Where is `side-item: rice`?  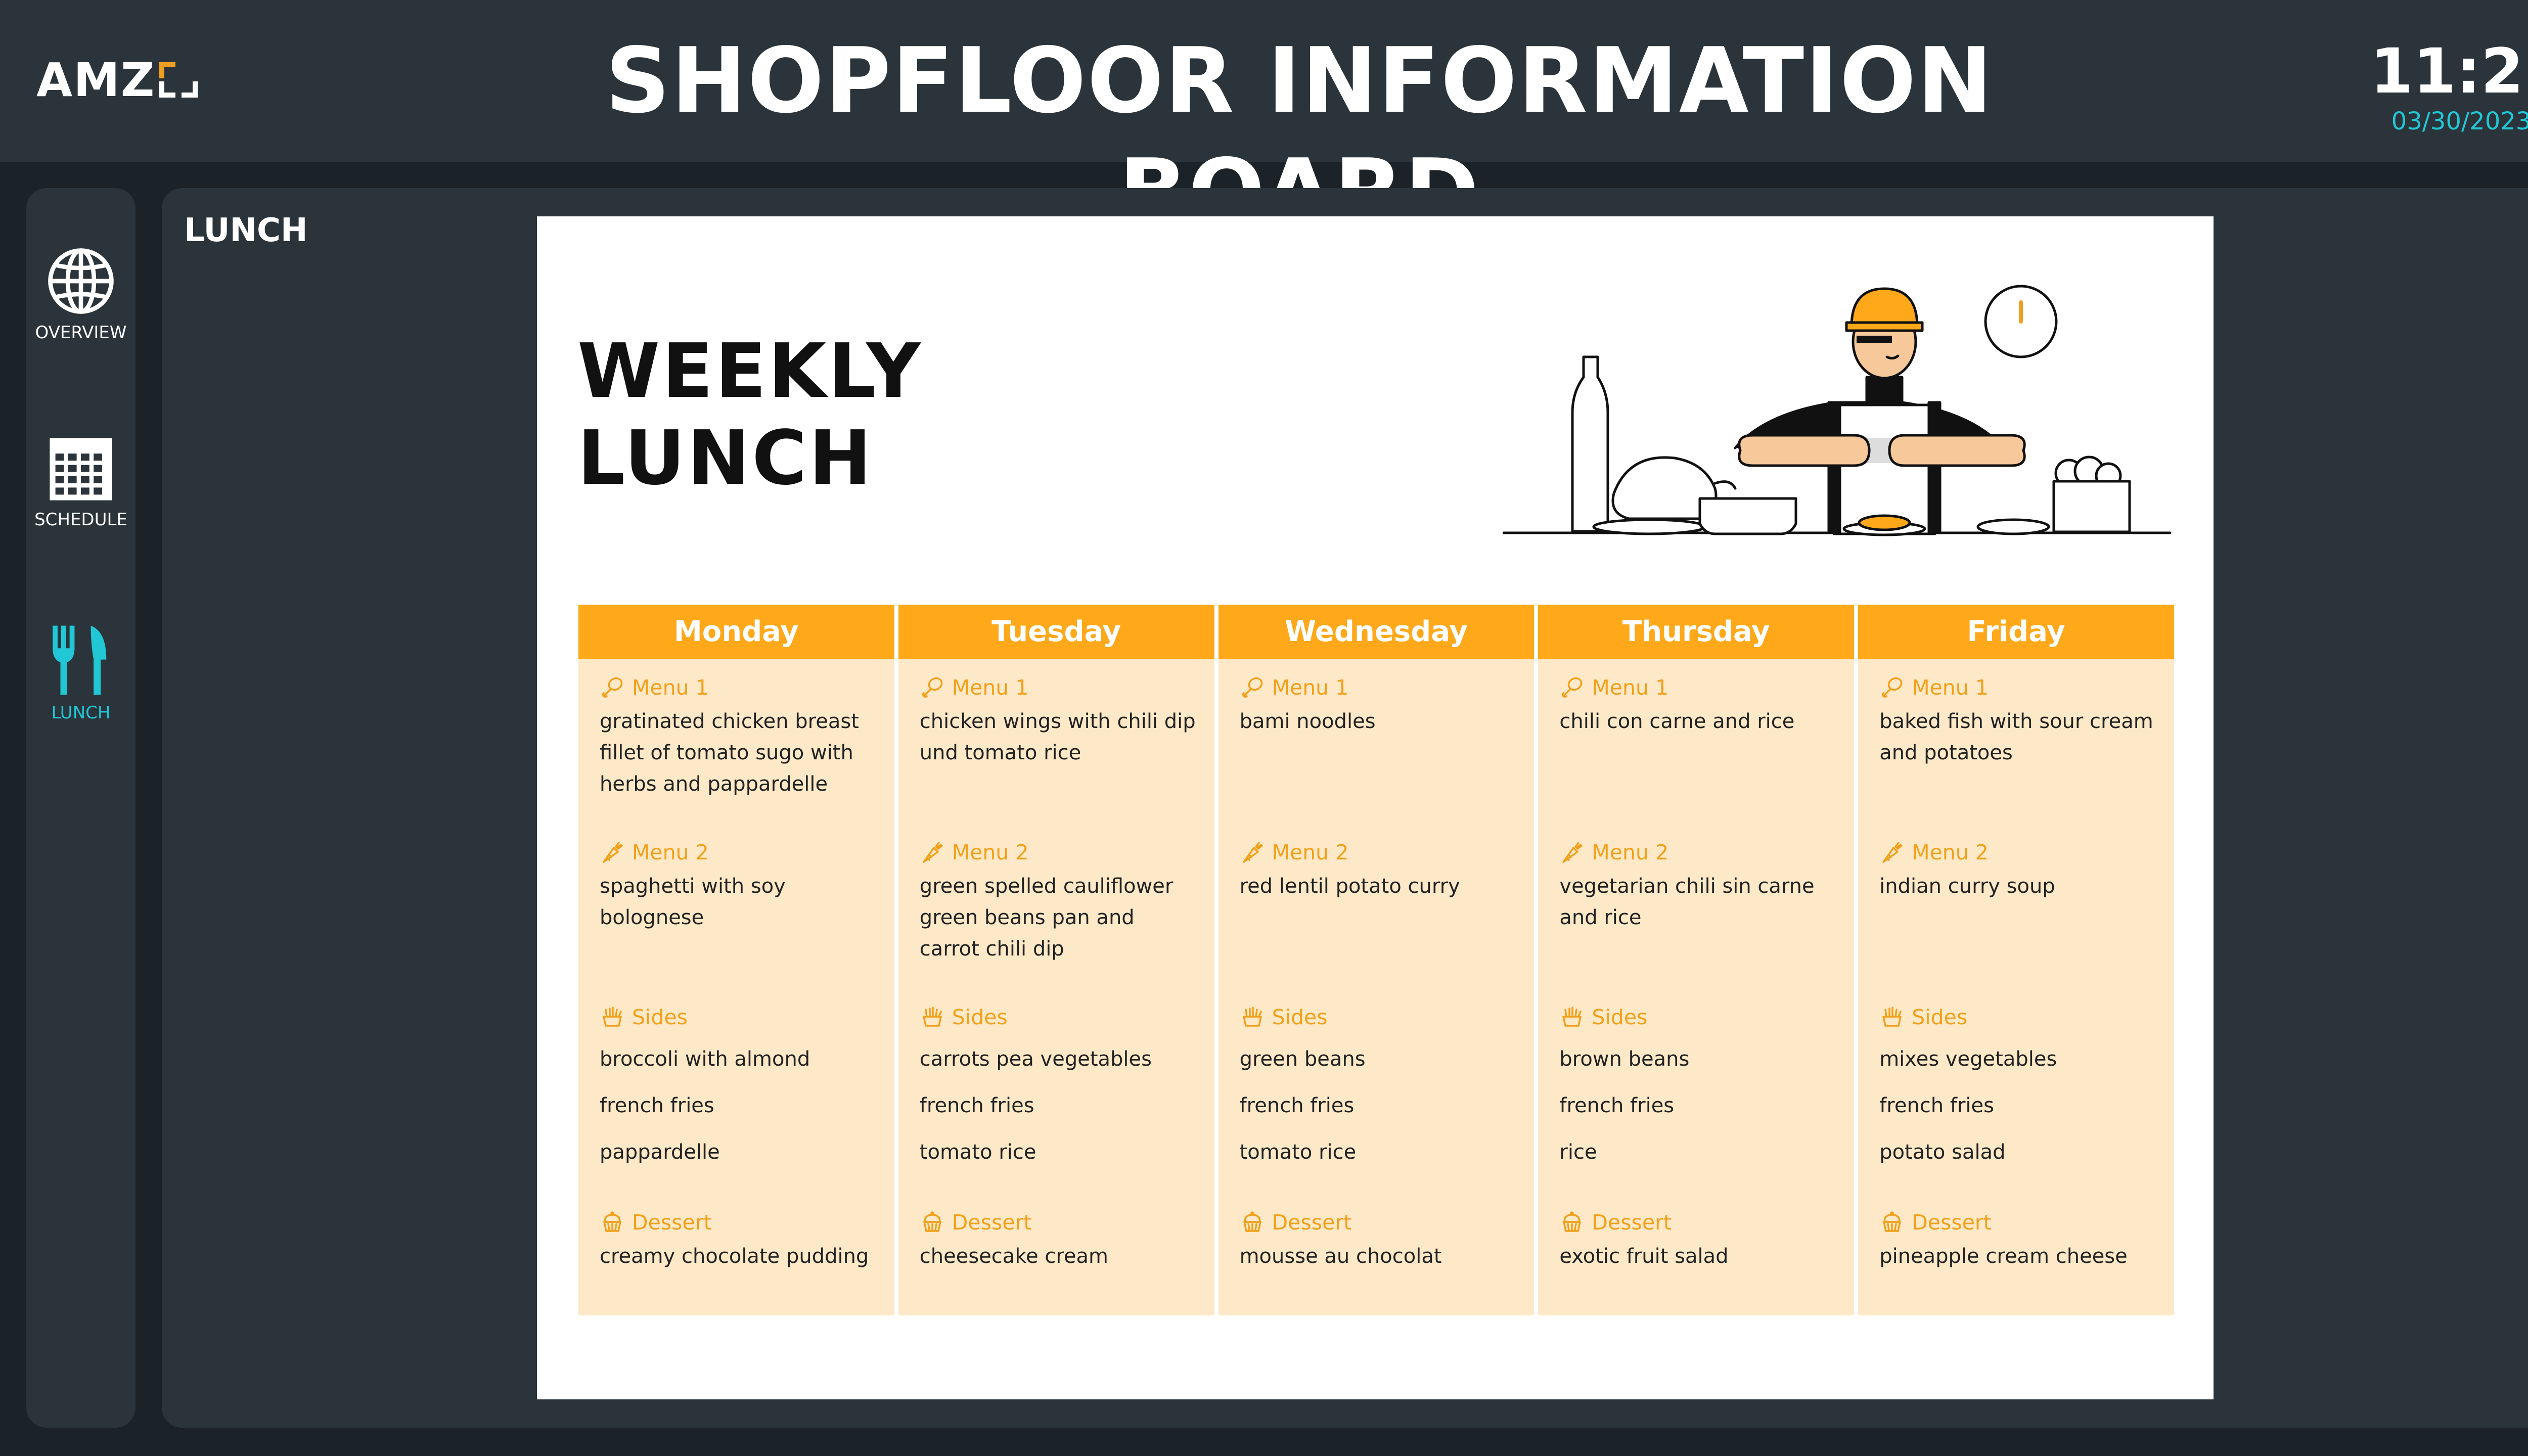 side-item: rice is located at coordinates (1578, 1152).